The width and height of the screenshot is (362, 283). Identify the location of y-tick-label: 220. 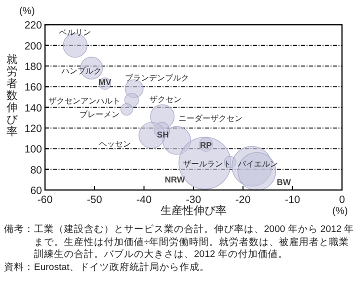
(33, 26).